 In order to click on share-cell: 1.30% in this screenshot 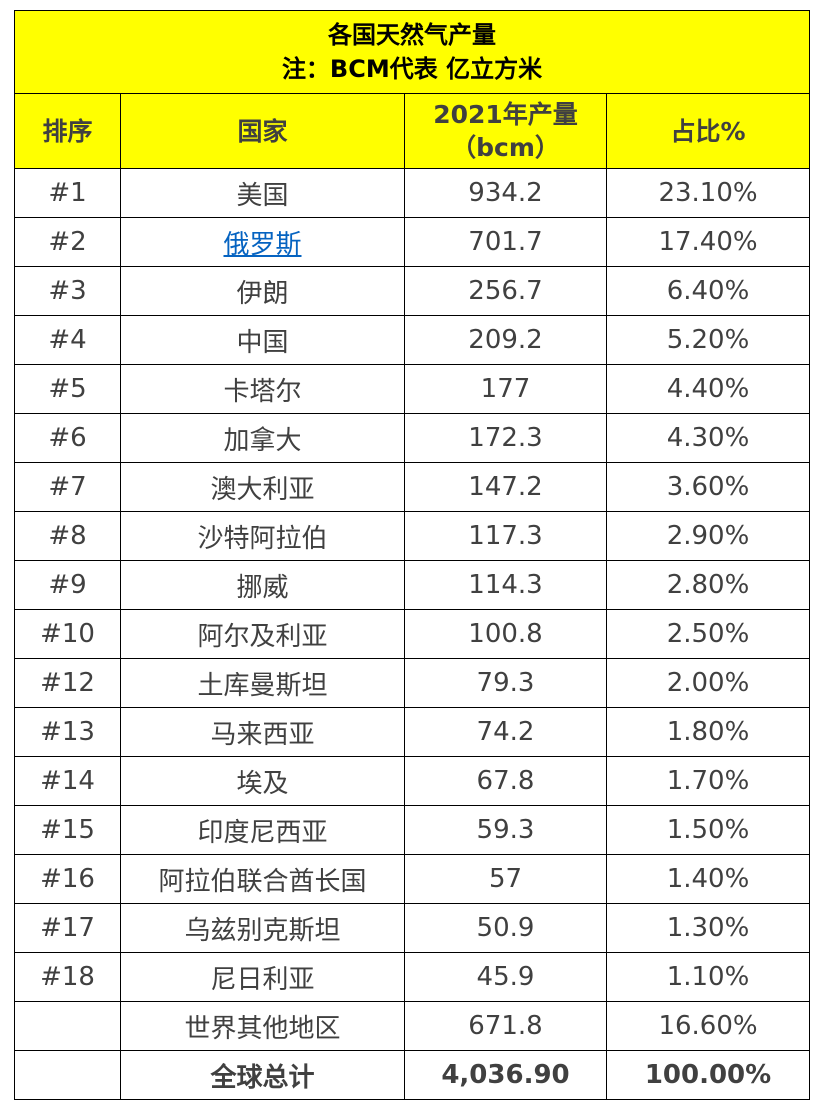, I will do `click(708, 928)`.